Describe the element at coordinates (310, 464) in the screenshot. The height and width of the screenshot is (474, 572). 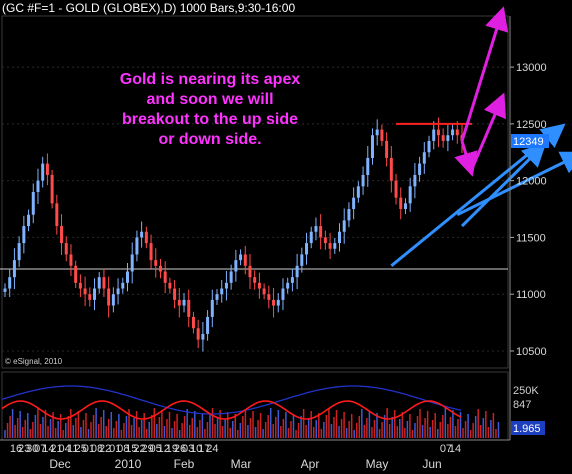
I see `x-month-label: Apr` at that location.